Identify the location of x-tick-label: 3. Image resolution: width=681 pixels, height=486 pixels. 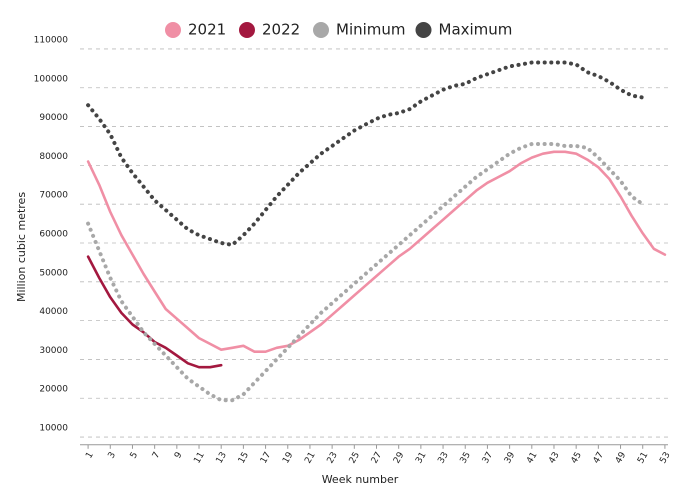
(113, 456).